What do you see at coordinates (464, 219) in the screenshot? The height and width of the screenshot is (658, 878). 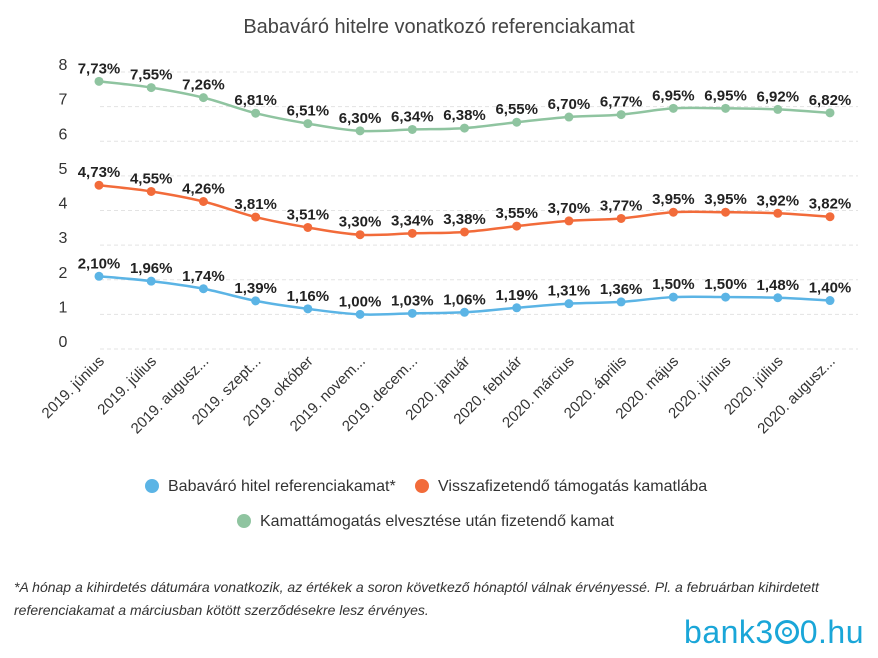 I see `data-label: 3,38%` at bounding box center [464, 219].